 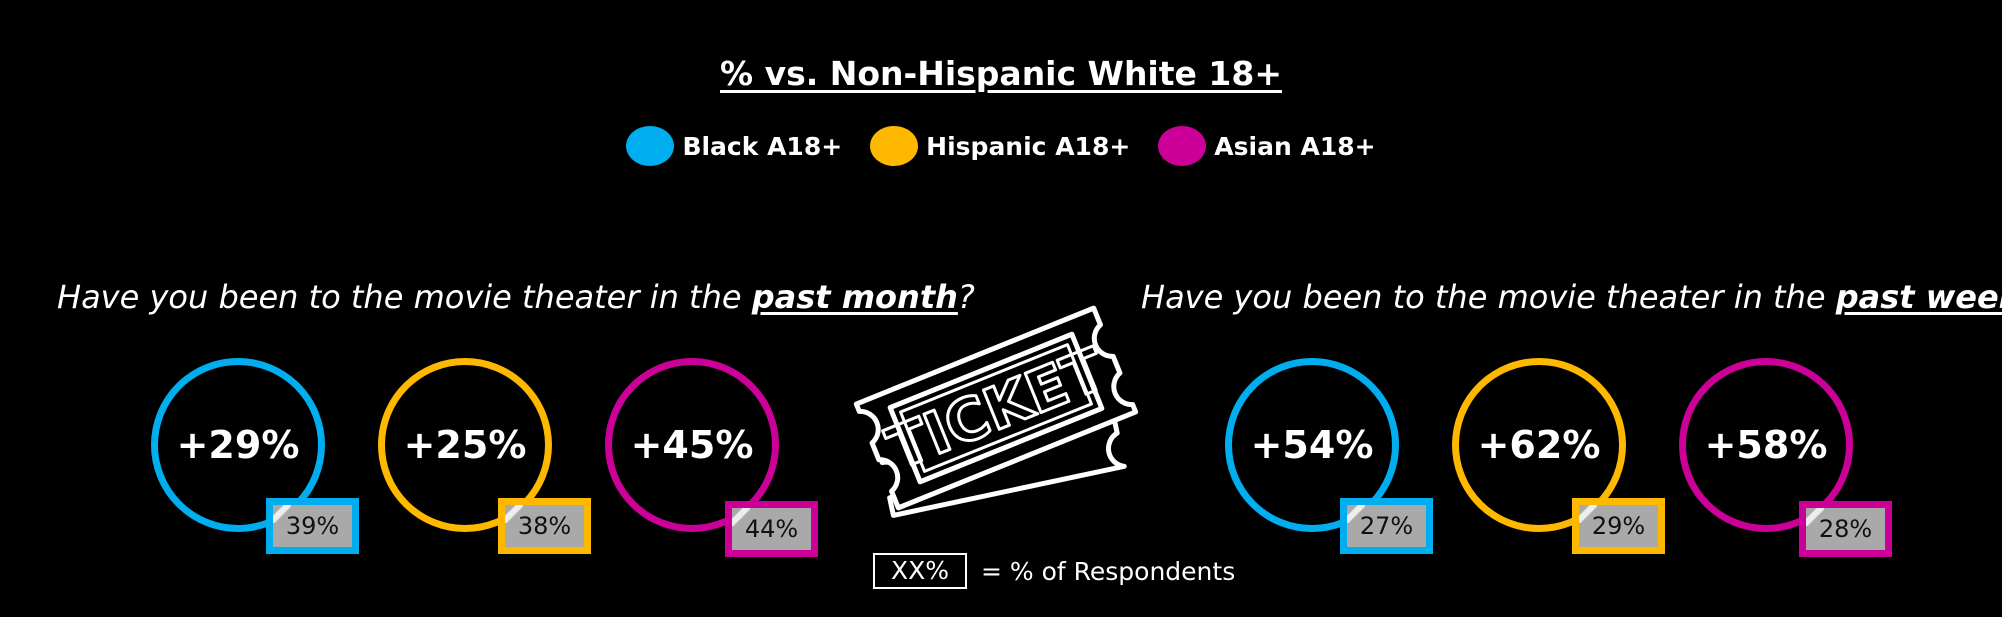 I want to click on key-text: = % of Respondents, so click(x=1108, y=571).